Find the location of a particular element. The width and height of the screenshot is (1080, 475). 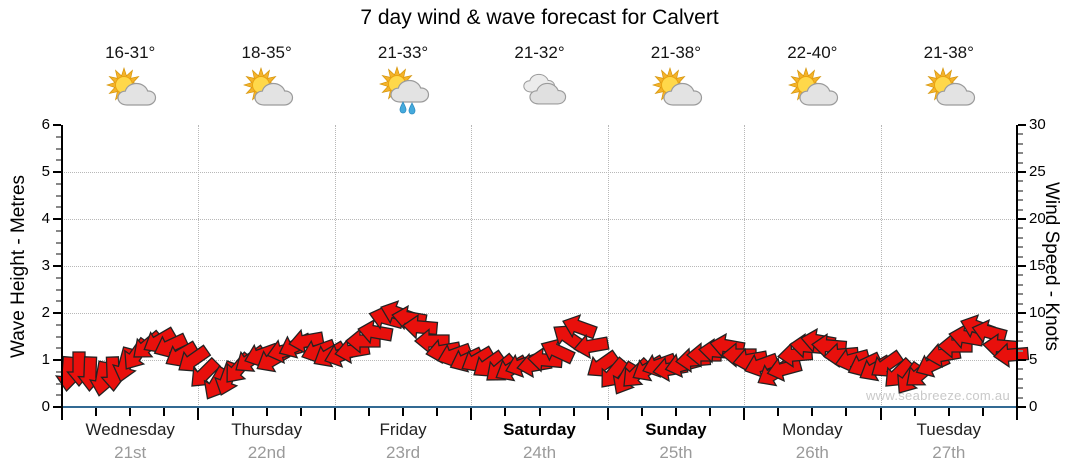

x-axis-day-date: 22nd is located at coordinates (266, 452).